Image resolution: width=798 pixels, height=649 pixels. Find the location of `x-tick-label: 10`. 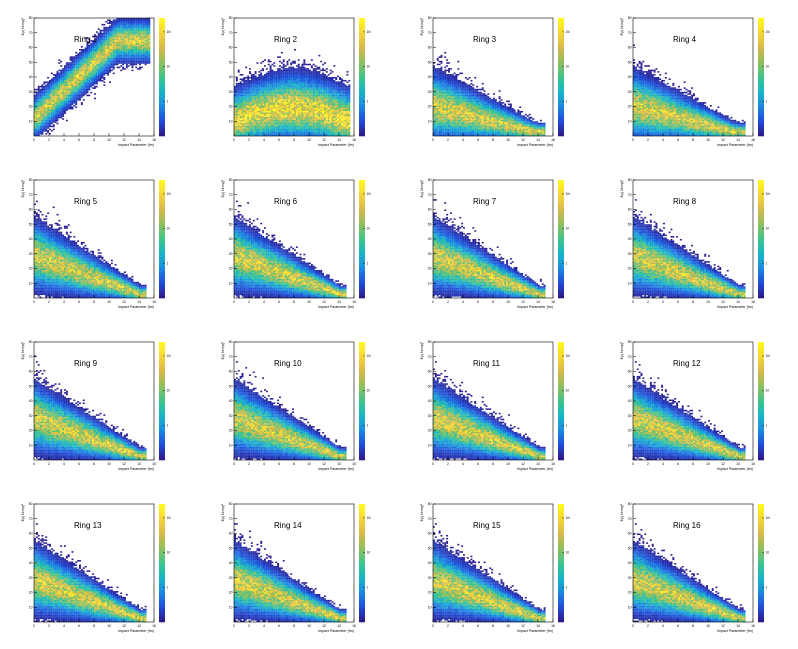

x-tick-label: 10 is located at coordinates (309, 140).